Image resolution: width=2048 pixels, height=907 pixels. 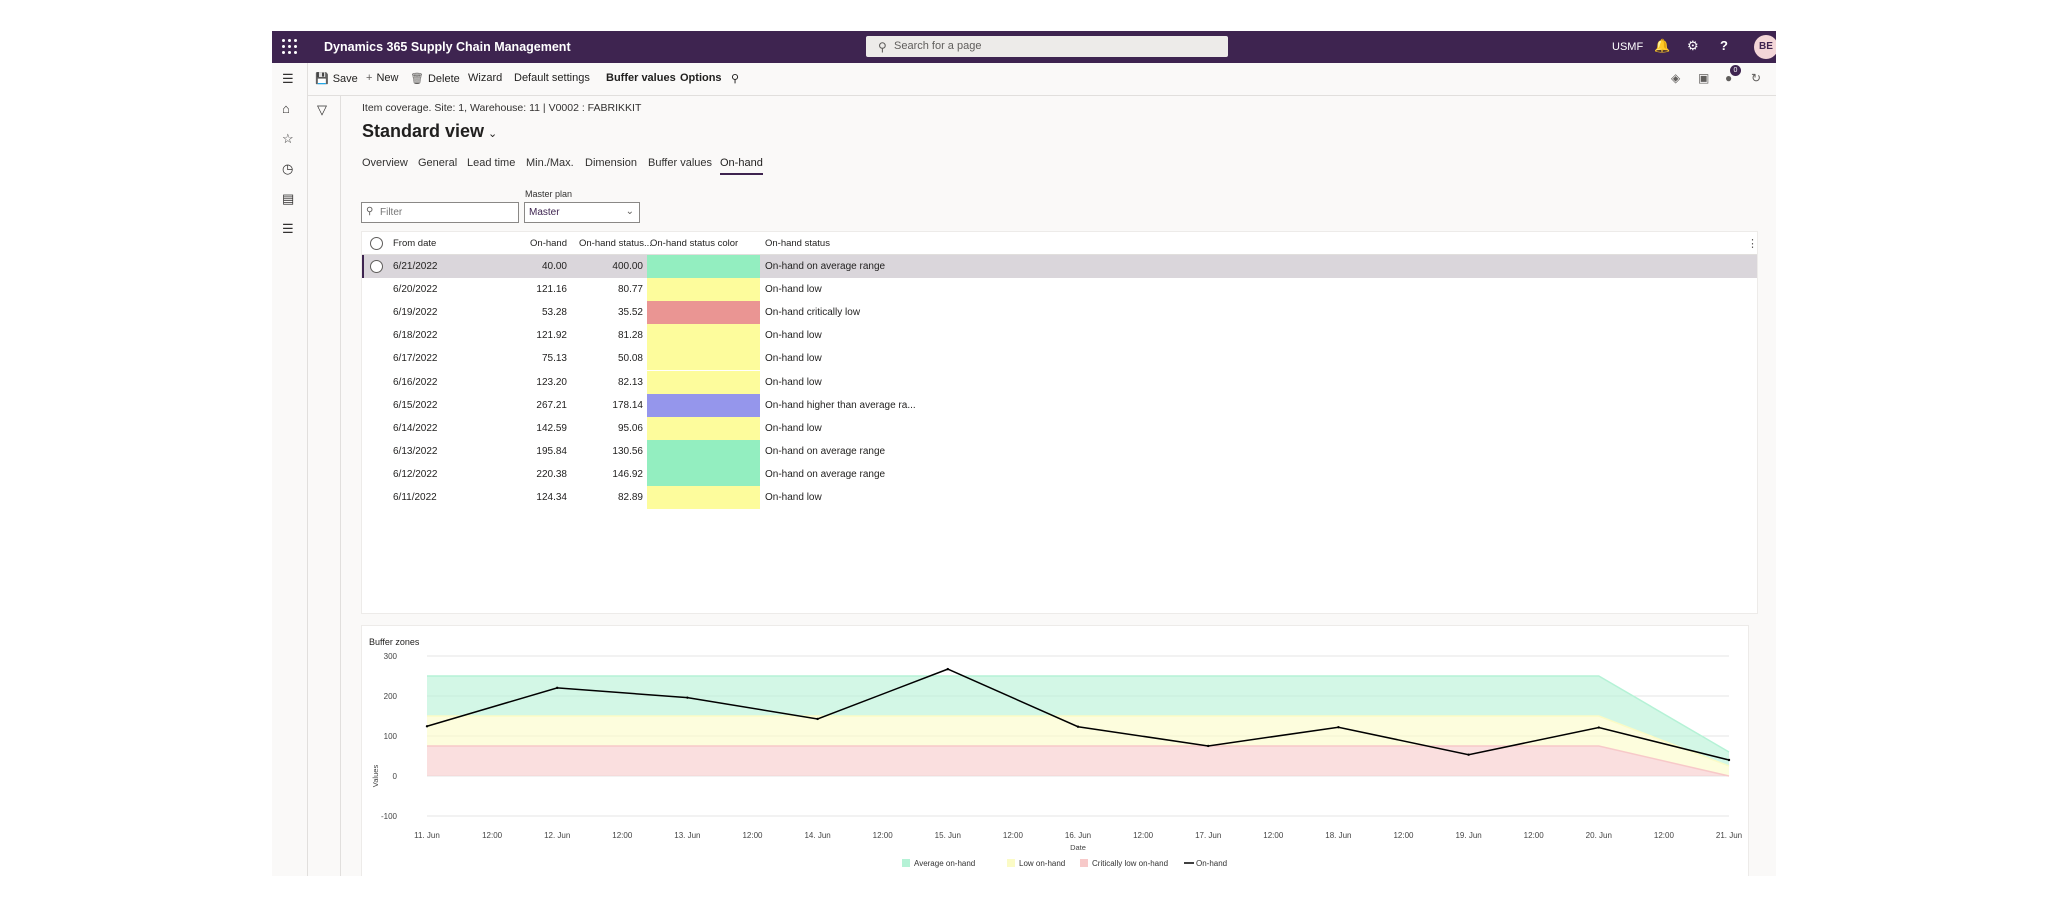 What do you see at coordinates (551, 428) in the screenshot?
I see `cell-on-hand: 142.59` at bounding box center [551, 428].